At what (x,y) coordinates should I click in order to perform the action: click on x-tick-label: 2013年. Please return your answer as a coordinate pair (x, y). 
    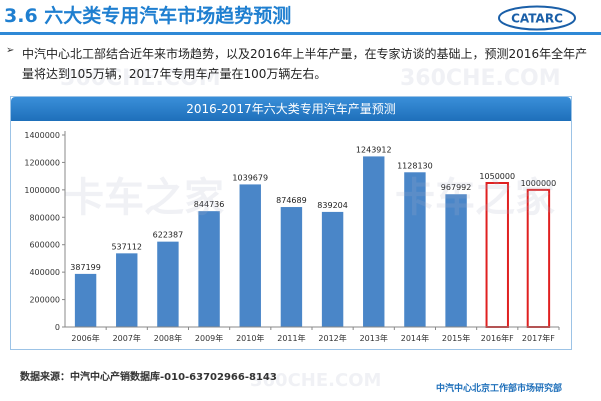
    Looking at the image, I should click on (374, 338).